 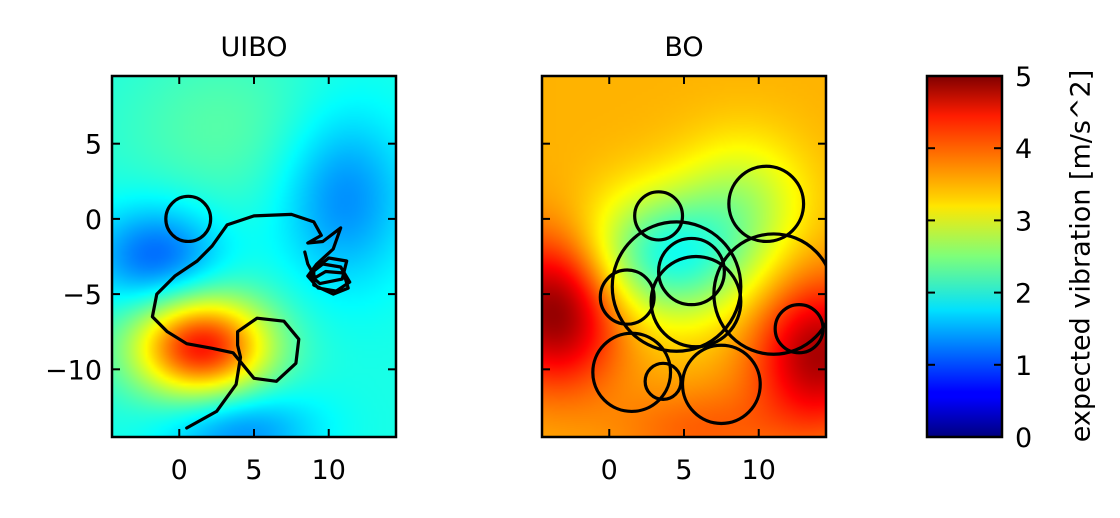 What do you see at coordinates (1023, 366) in the screenshot?
I see `colorbar-tick-label: 1` at bounding box center [1023, 366].